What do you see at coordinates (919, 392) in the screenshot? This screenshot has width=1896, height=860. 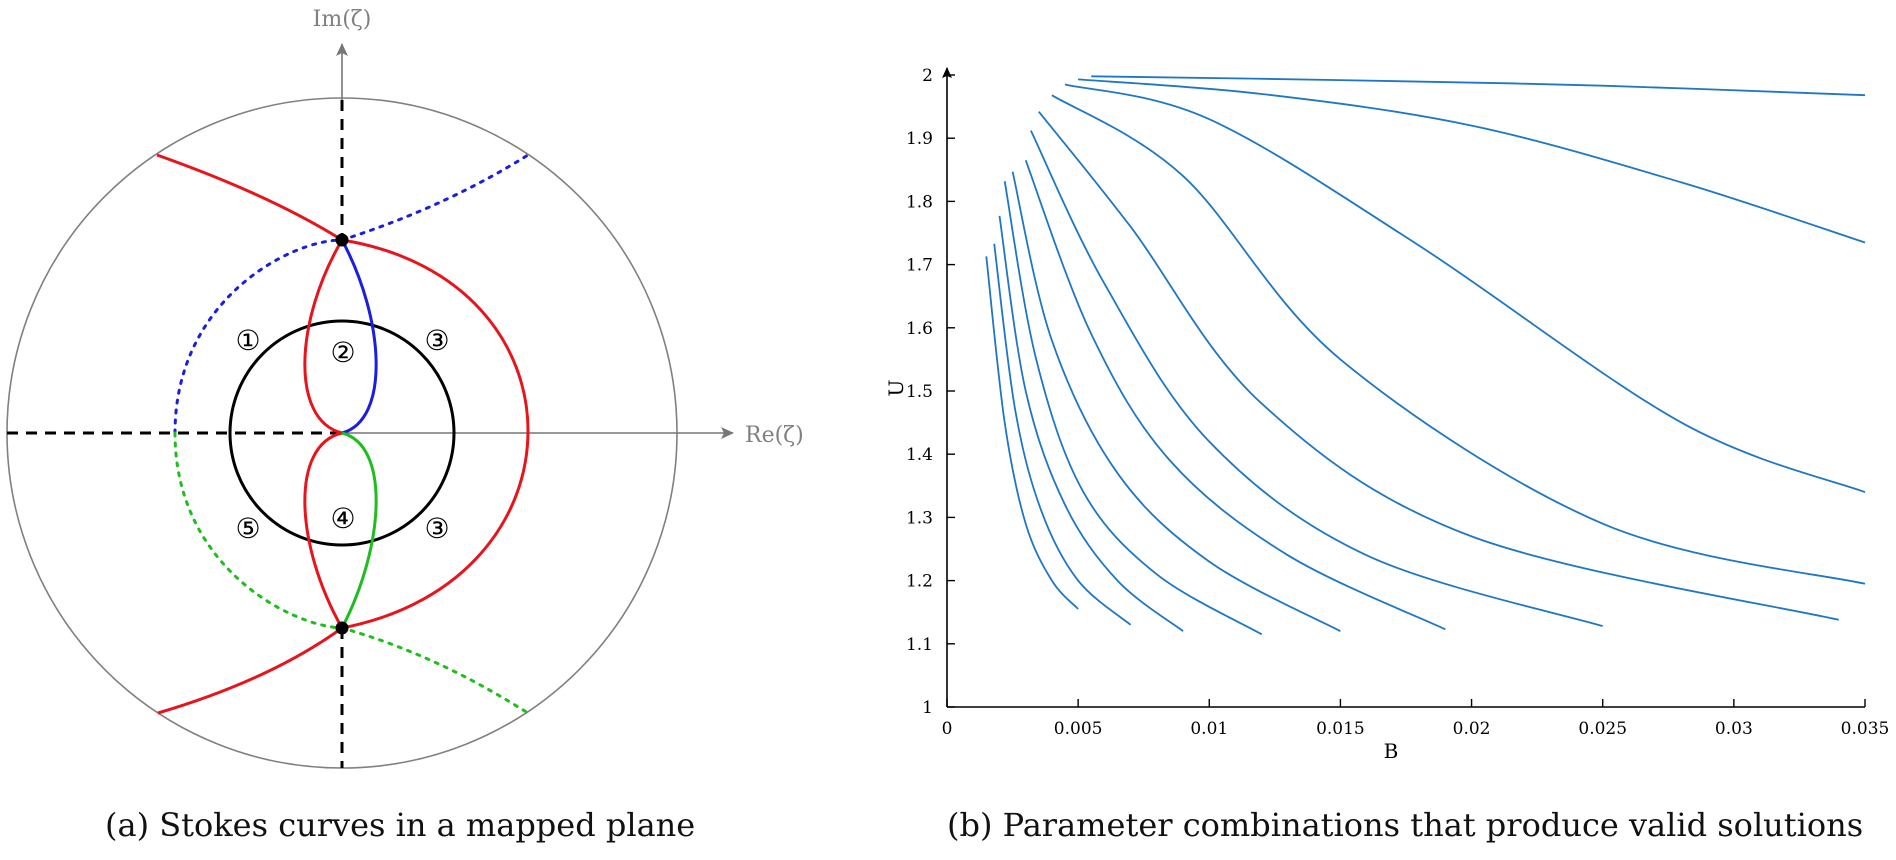 I see `y-tick-label: 1.5` at bounding box center [919, 392].